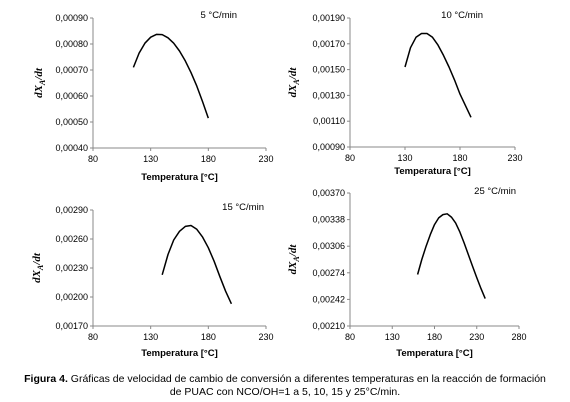 The width and height of the screenshot is (570, 402). What do you see at coordinates (71, 44) in the screenshot?
I see `y-tick-label: 0,00080` at bounding box center [71, 44].